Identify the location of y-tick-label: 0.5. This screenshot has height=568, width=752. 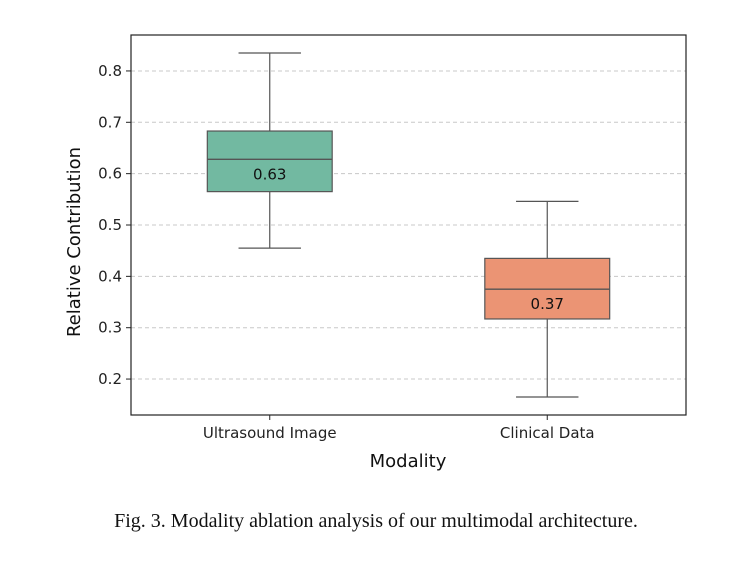
(110, 225).